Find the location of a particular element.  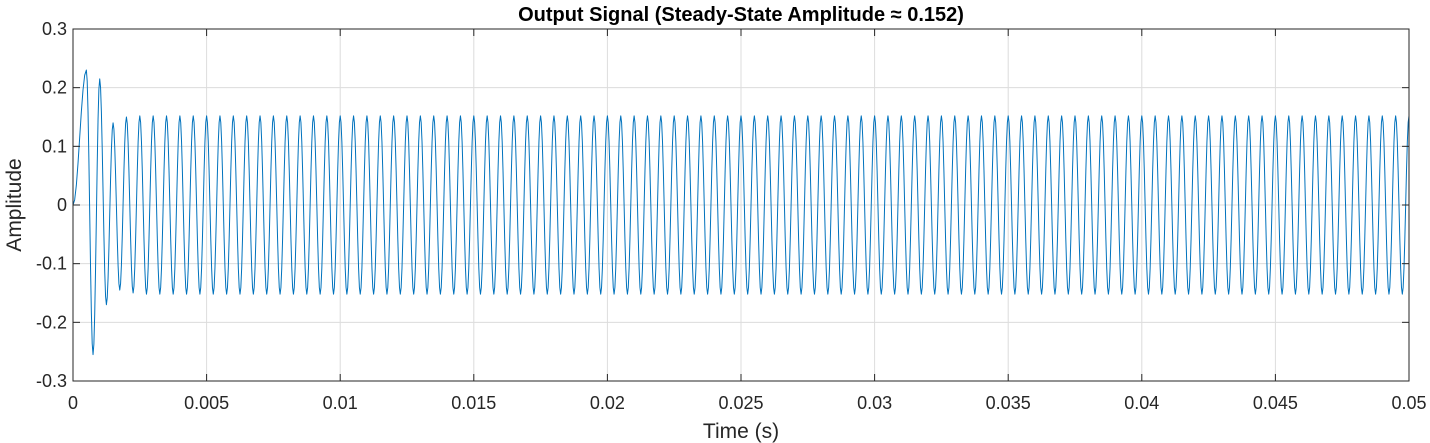

x-tick-label: 0 is located at coordinates (73, 403).